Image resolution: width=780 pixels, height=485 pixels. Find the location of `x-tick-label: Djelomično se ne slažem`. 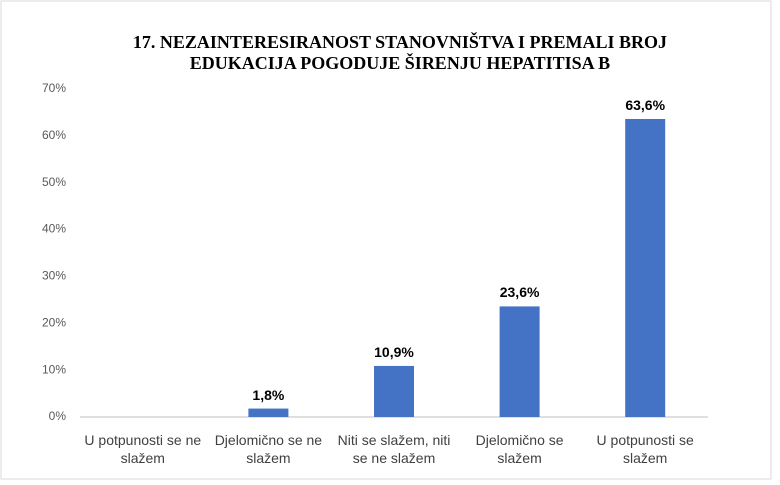

x-tick-label: Djelomično se ne slažem is located at coordinates (268, 449).